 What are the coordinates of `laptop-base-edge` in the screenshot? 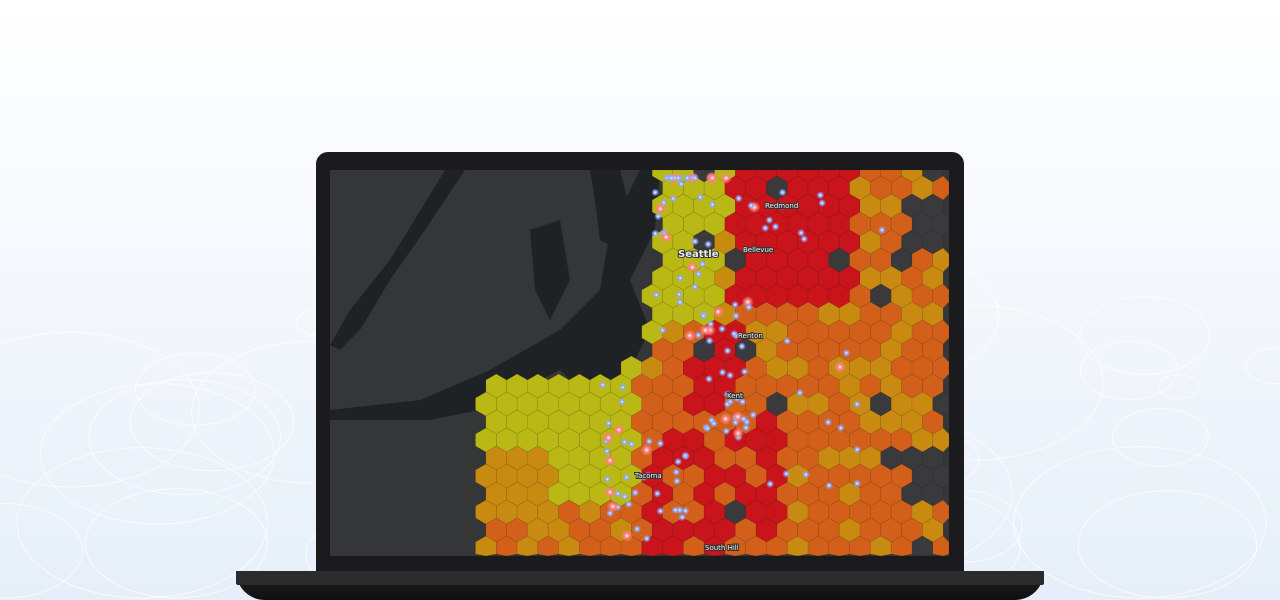 It's located at (640, 578).